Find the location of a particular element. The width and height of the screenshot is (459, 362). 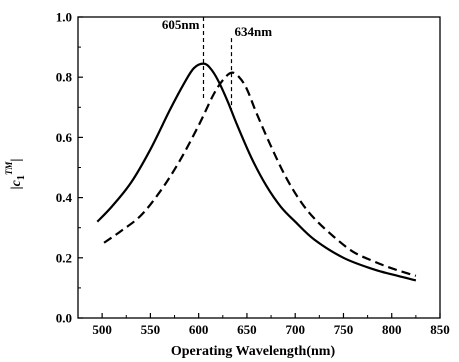

x-axis-title: Operating Wavelength(nm) is located at coordinates (253, 351).